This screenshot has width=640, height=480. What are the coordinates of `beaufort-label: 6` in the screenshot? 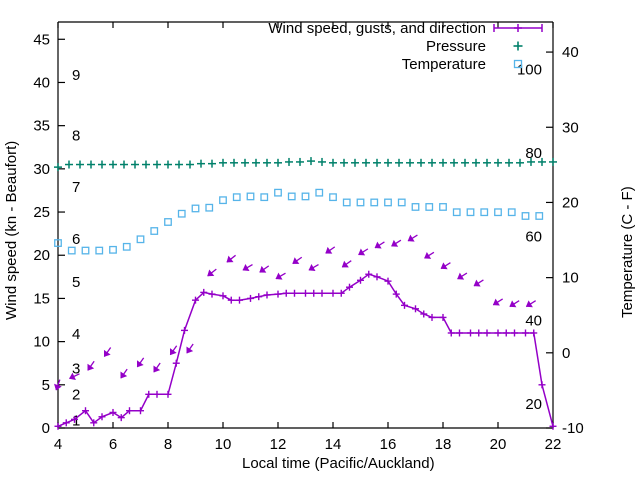 It's located at (76, 239).